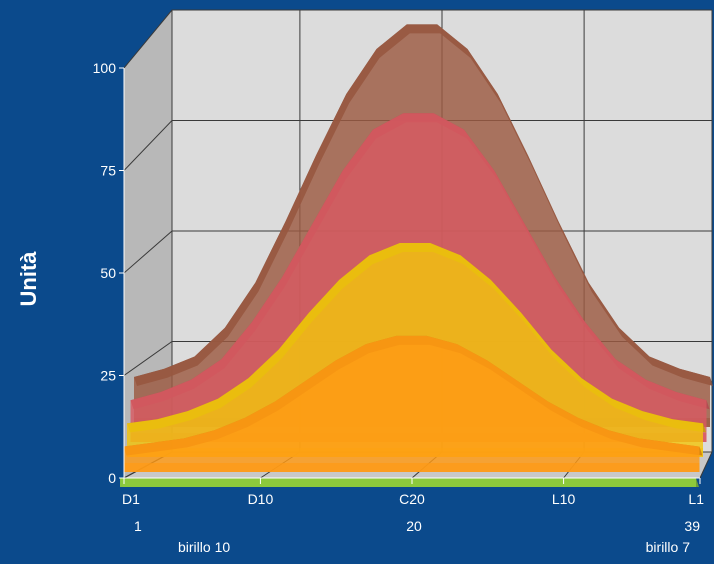 The image size is (714, 564). What do you see at coordinates (112, 478) in the screenshot?
I see `y-tick-label: 0` at bounding box center [112, 478].